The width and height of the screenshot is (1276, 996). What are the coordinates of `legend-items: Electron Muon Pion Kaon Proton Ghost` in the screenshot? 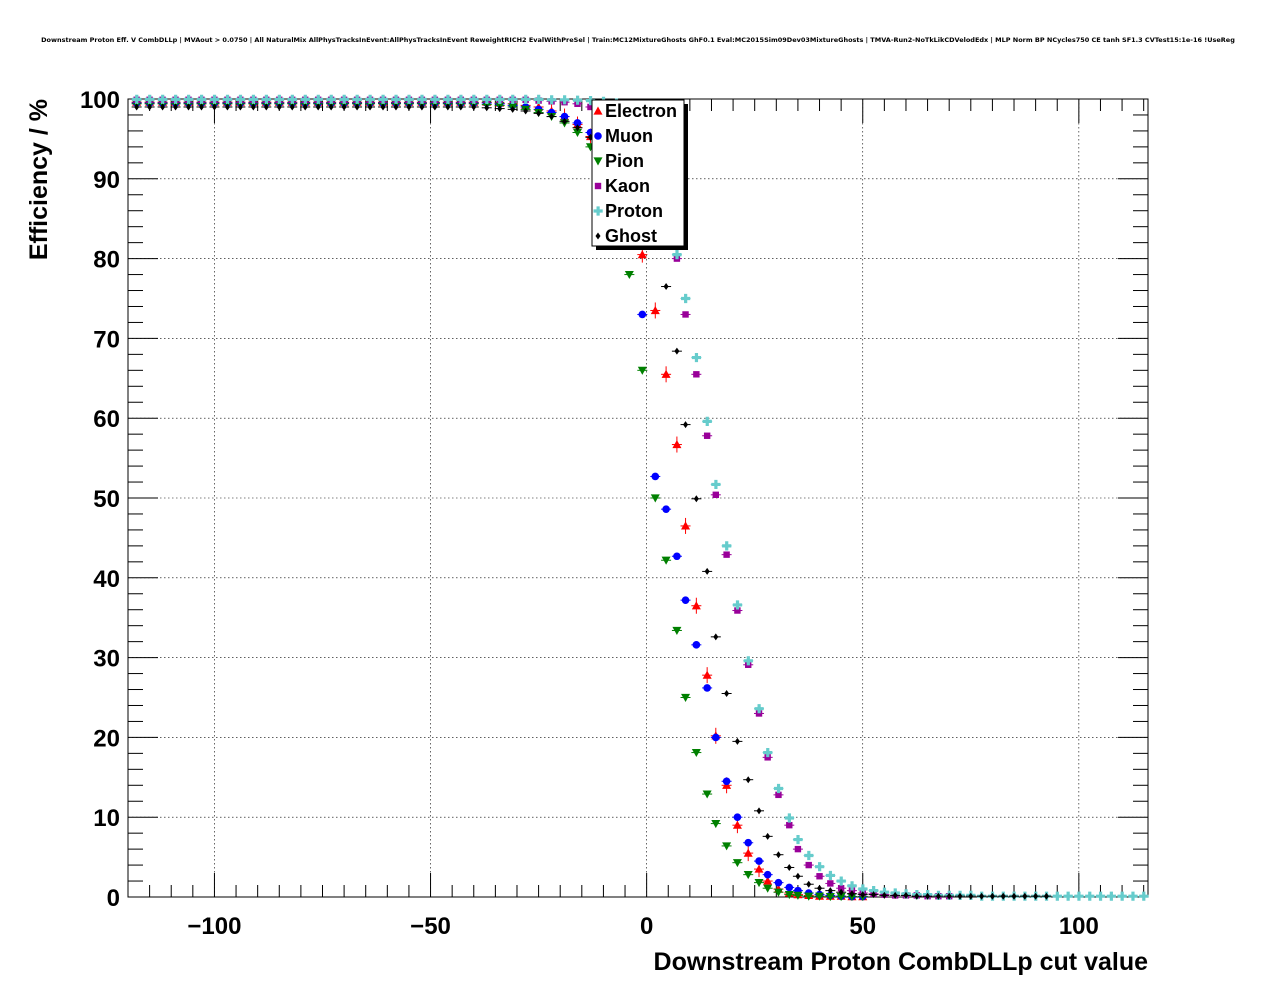 It's located at (635, 173).